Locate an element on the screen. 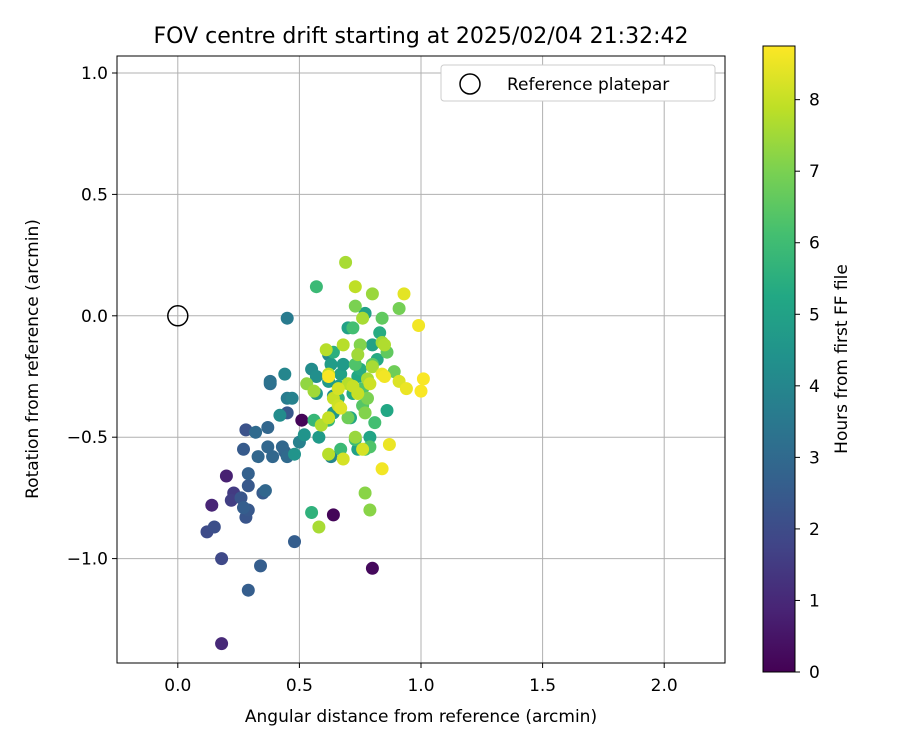 This screenshot has height=750, width=900. x-tick-label: 0.5 is located at coordinates (299, 686).